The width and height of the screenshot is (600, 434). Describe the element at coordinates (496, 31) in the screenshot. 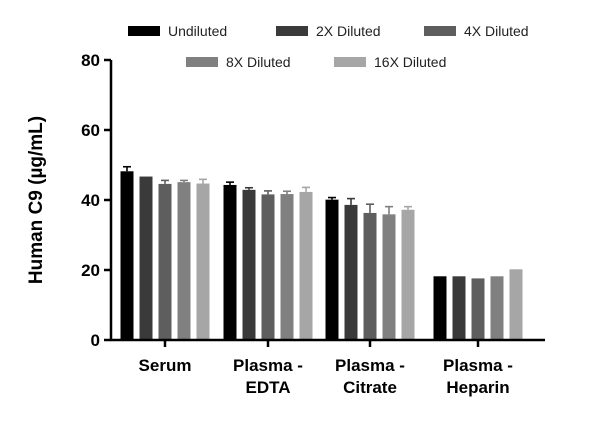

I see `legend-label: 4X Diluted` at that location.